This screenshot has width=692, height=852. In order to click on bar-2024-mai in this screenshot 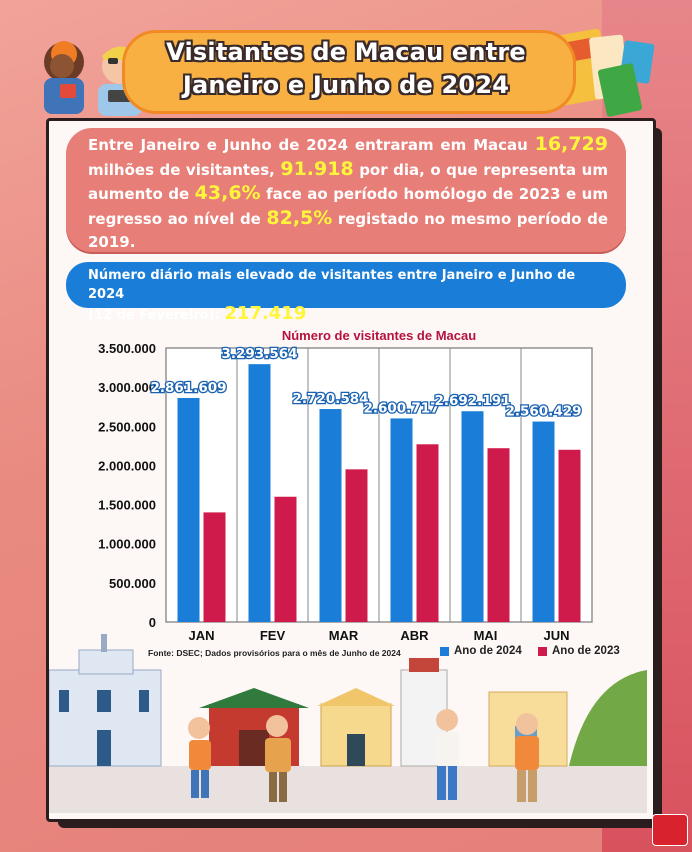, I will do `click(472, 516)`.